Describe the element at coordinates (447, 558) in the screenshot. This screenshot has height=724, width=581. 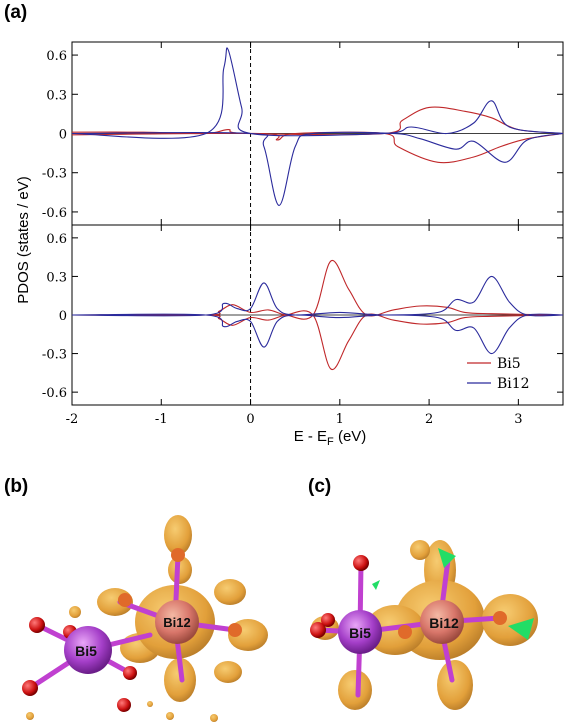
I see `green-isosurface-top` at that location.